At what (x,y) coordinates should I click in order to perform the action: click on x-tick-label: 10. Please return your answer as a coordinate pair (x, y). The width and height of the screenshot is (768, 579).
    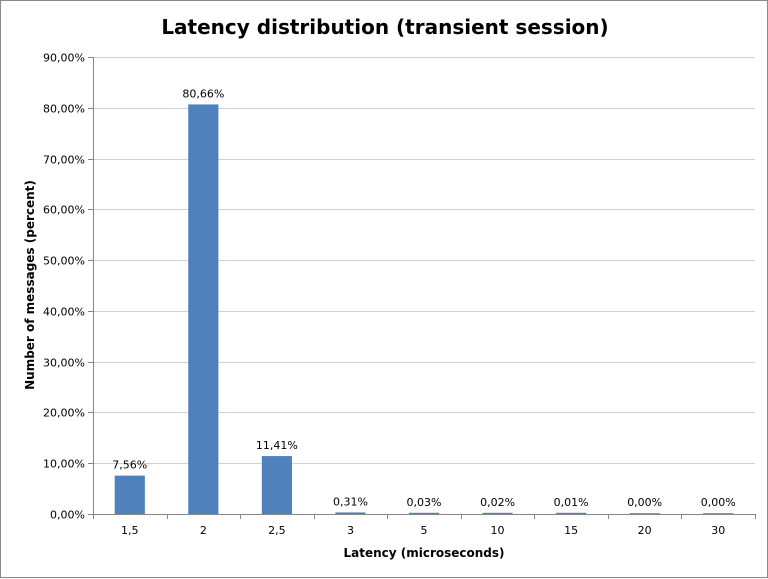
    Looking at the image, I should click on (498, 530).